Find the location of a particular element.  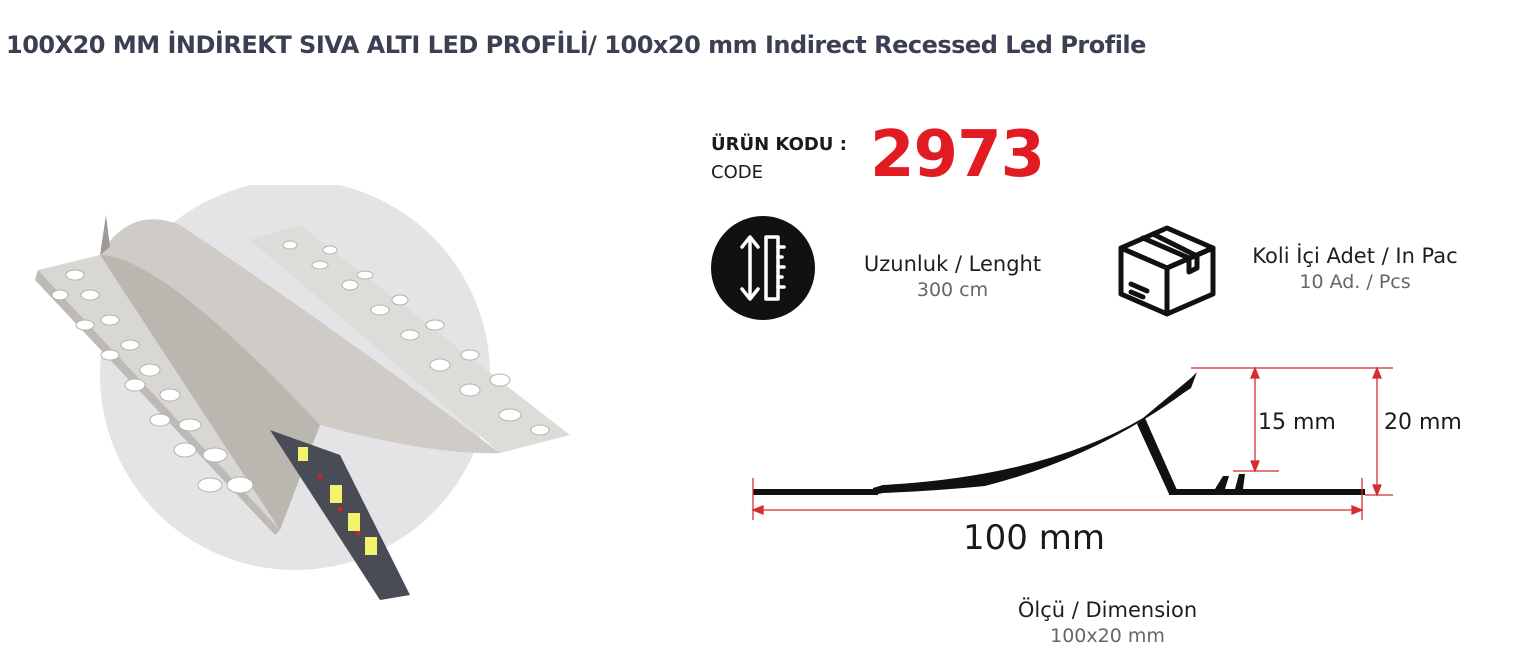

length-ruler-icon is located at coordinates (763, 268).